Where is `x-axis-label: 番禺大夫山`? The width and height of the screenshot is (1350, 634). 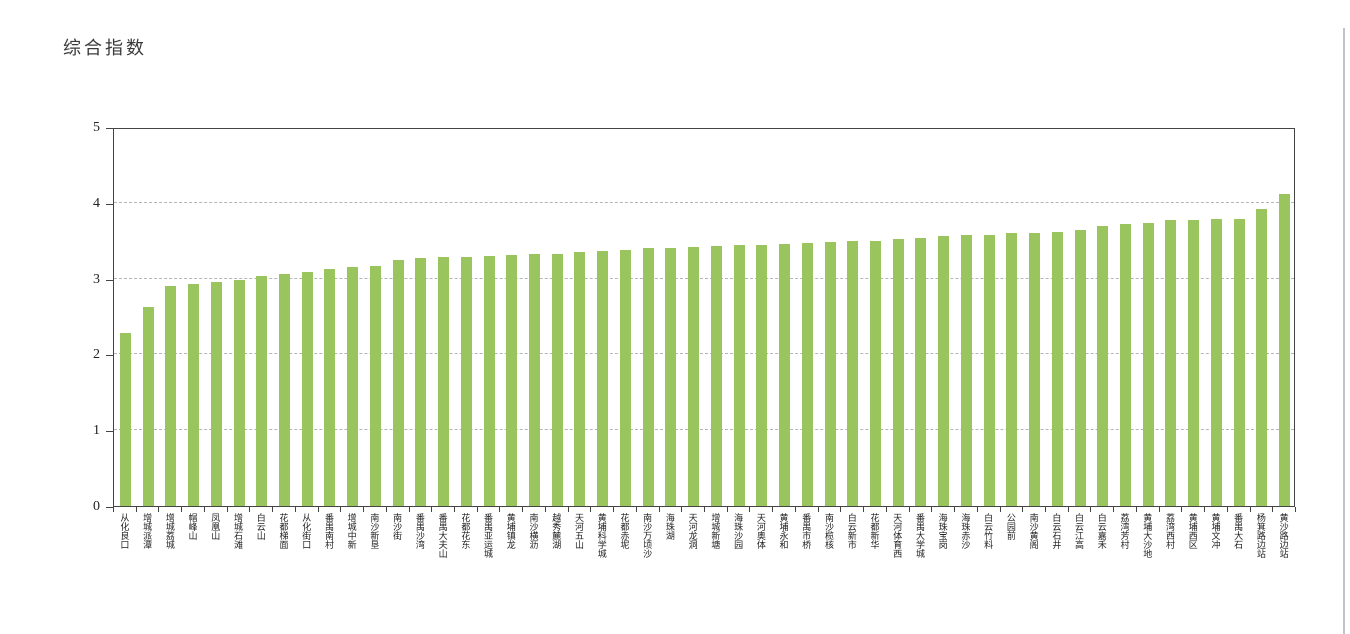
x-axis-label: 番禺大夫山 is located at coordinates (442, 535).